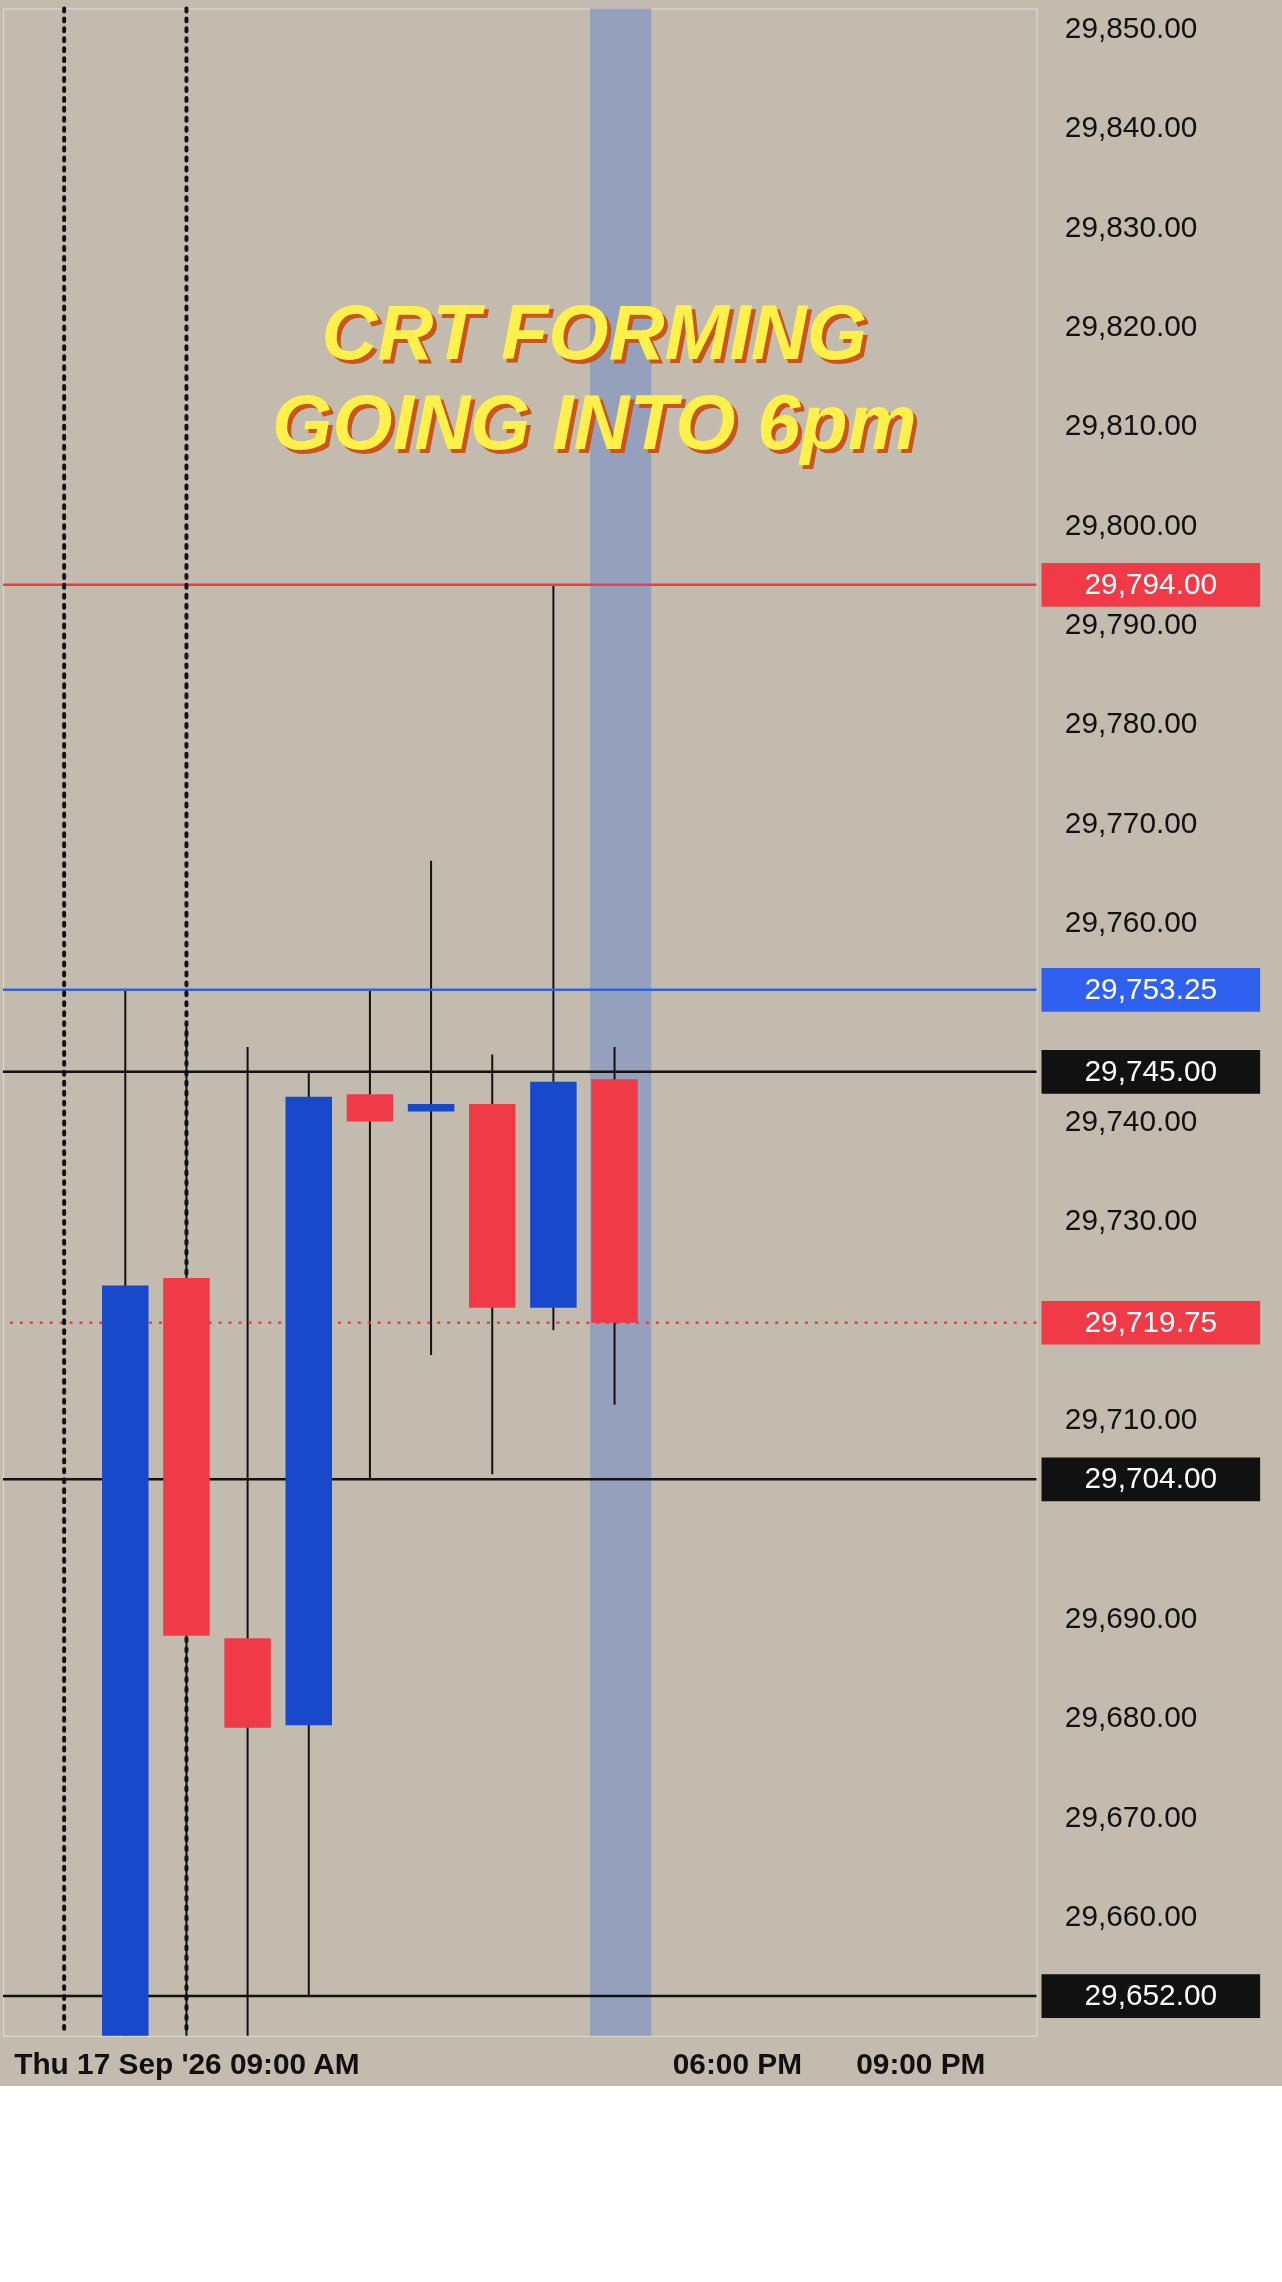 This screenshot has height=2282, width=1282. What do you see at coordinates (1131, 1419) in the screenshot?
I see `y-tick-label: 29,710.00` at bounding box center [1131, 1419].